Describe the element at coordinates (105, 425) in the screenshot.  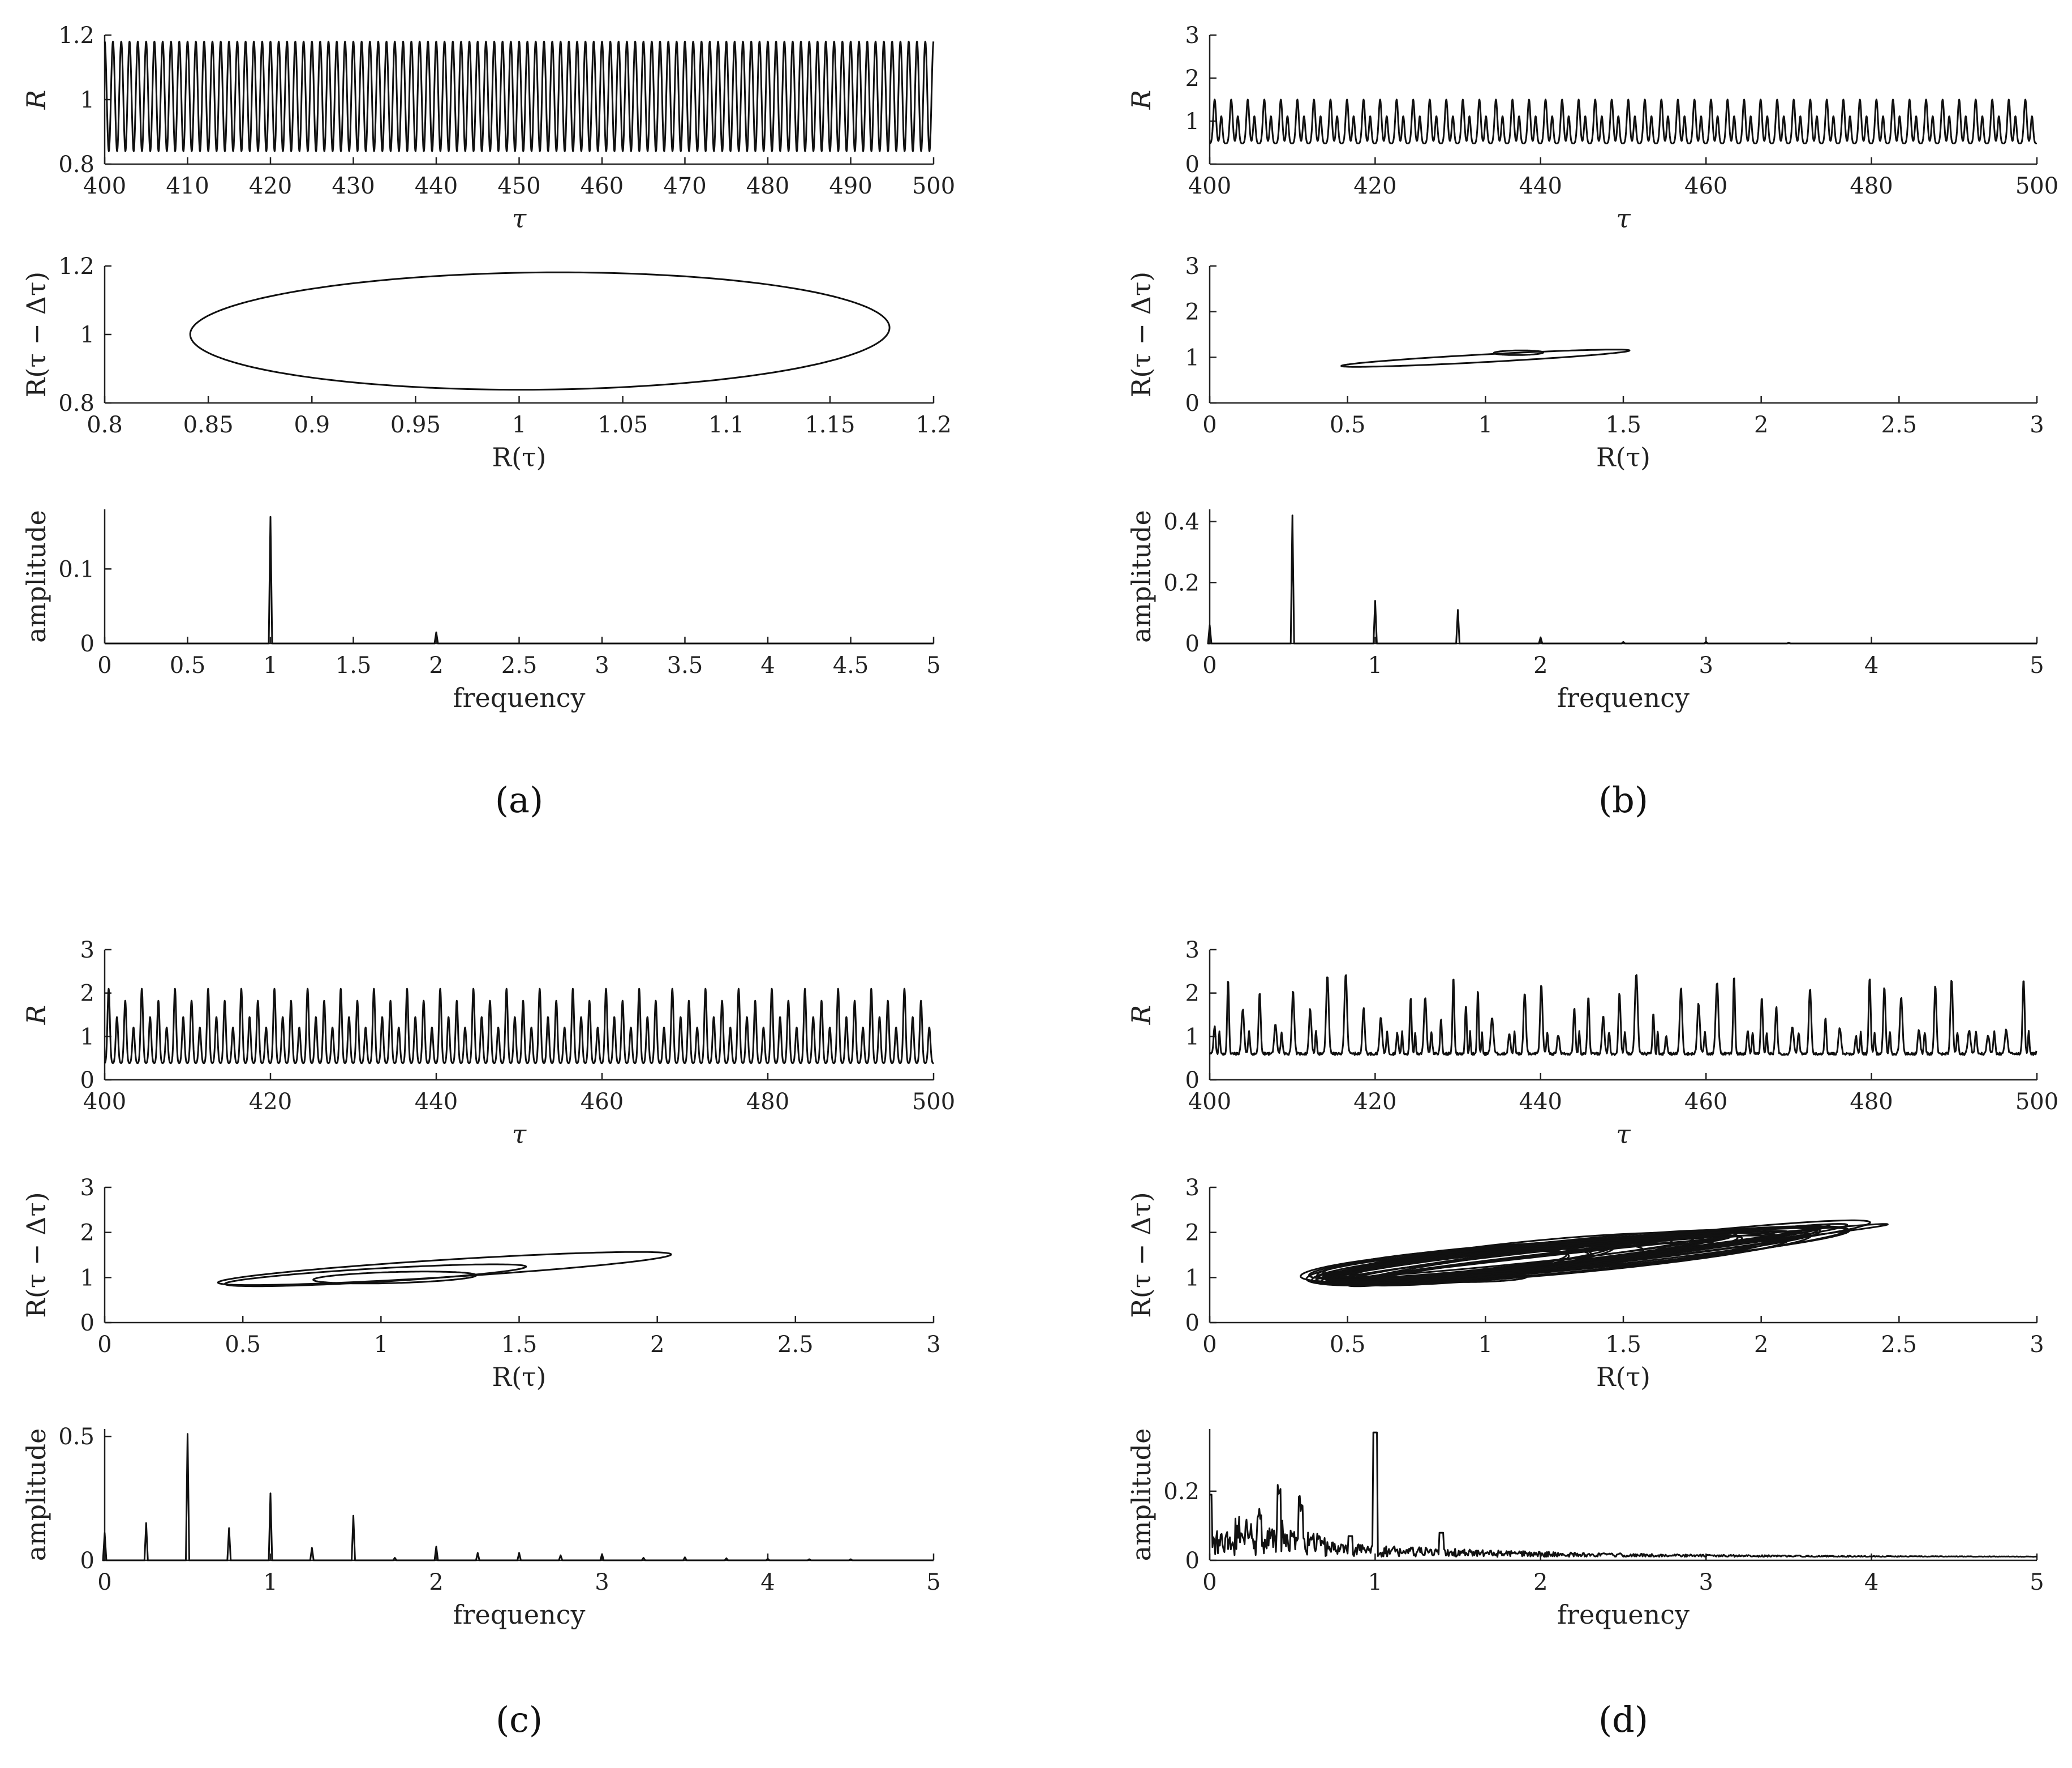
I see `x-tick-label: 0.8` at that location.